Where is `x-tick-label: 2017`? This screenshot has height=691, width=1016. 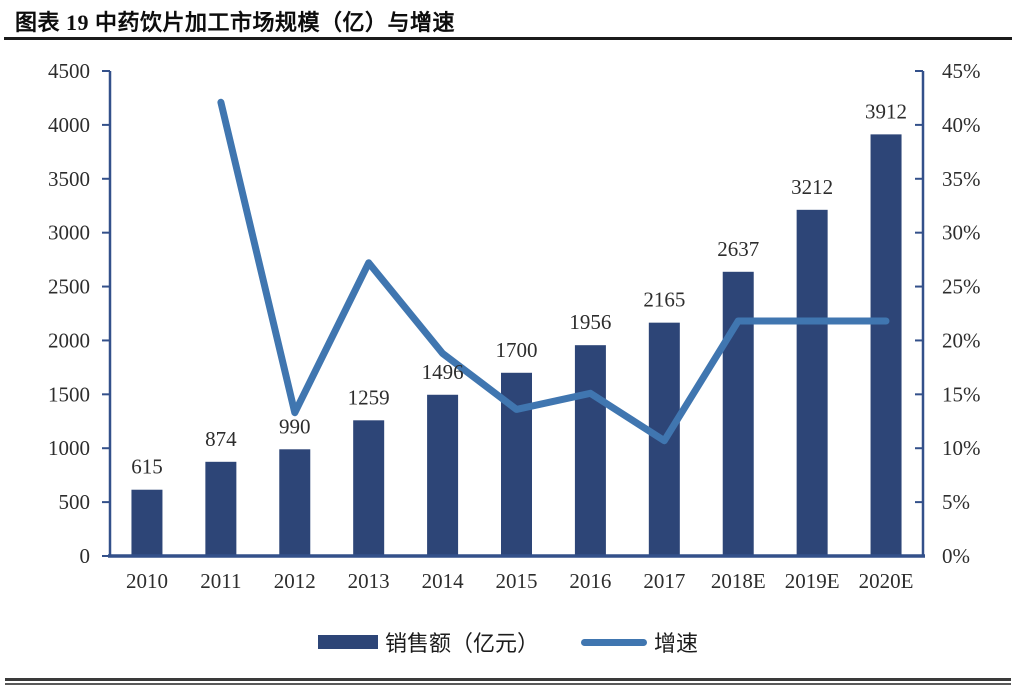 x-tick-label: 2017 is located at coordinates (664, 581).